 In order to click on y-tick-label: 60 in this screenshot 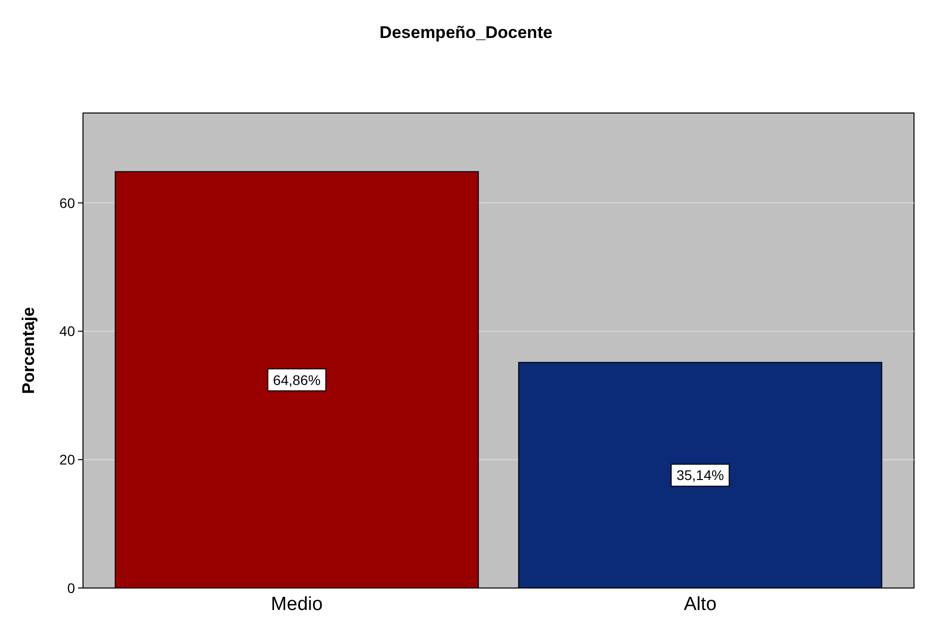, I will do `click(67, 202)`.